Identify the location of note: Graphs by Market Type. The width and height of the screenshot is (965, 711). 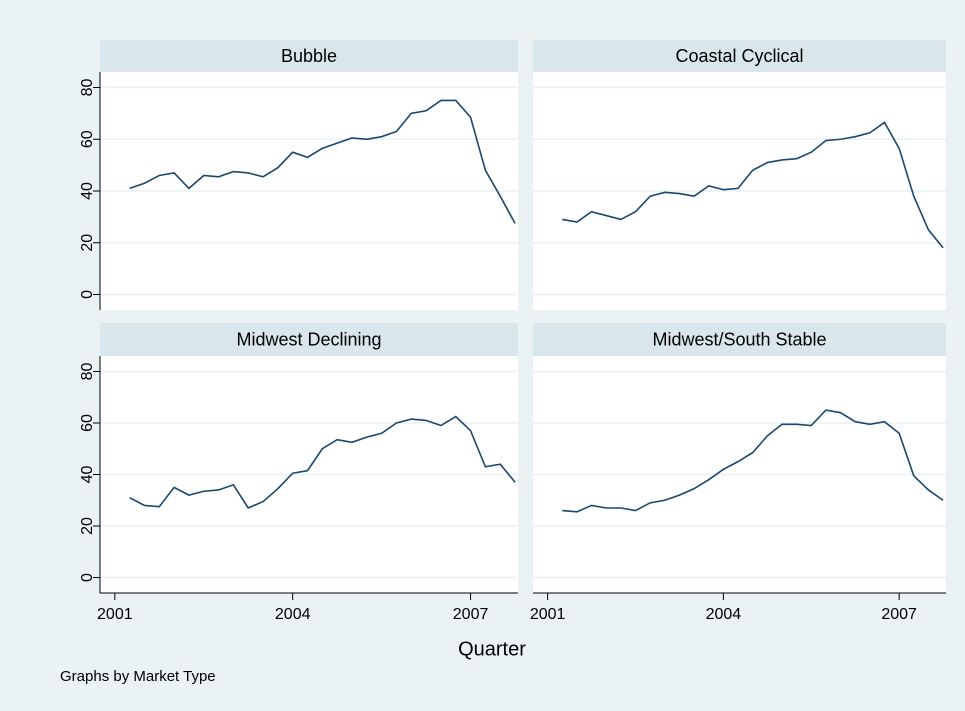
(138, 676).